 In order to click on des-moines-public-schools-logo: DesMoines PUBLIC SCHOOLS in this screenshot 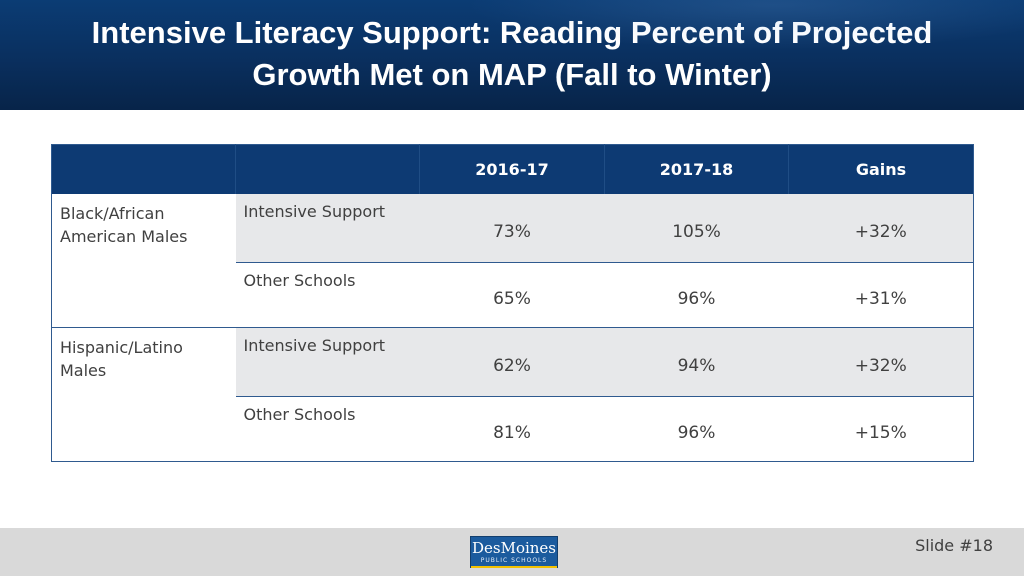, I will do `click(514, 552)`.